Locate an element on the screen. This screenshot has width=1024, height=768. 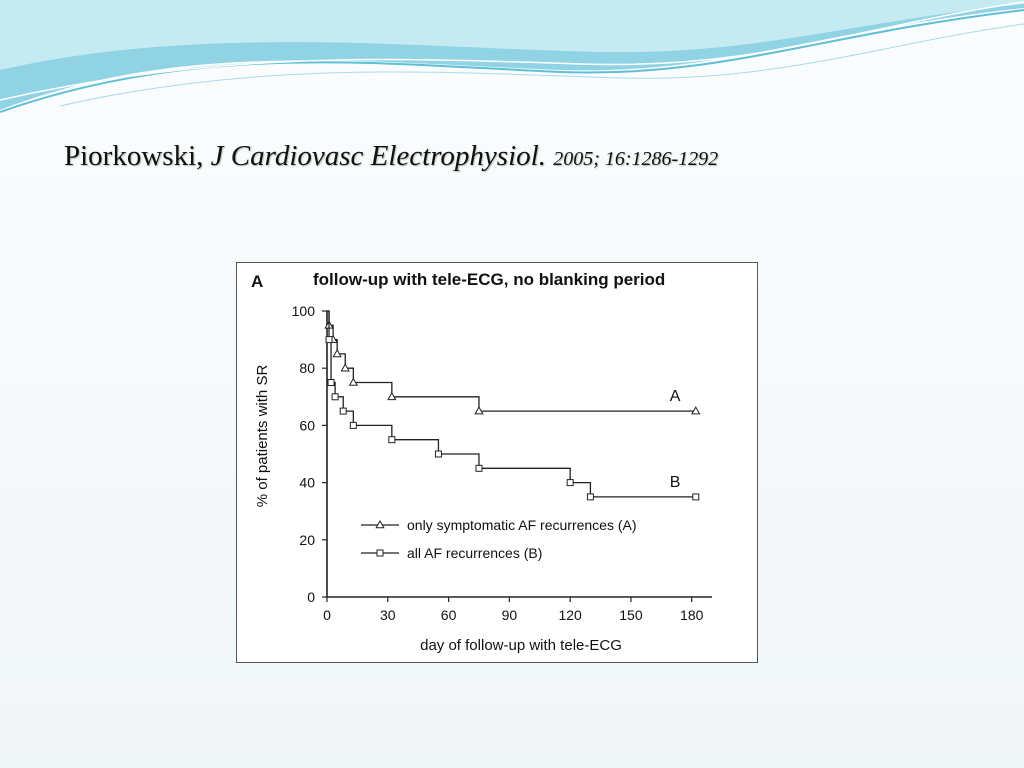
x-tick-label: 180 is located at coordinates (692, 615).